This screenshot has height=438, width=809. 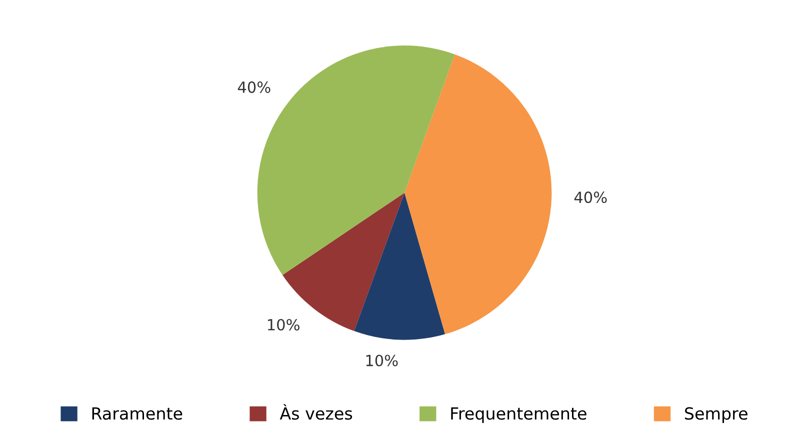 What do you see at coordinates (716, 415) in the screenshot?
I see `legend-label: Sempre` at bounding box center [716, 415].